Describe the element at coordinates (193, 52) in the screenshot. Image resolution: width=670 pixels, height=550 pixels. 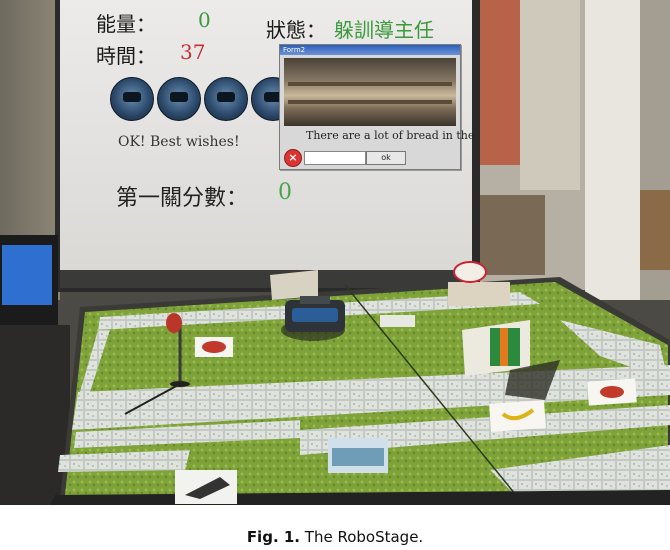
I see `time-value: 37` at that location.